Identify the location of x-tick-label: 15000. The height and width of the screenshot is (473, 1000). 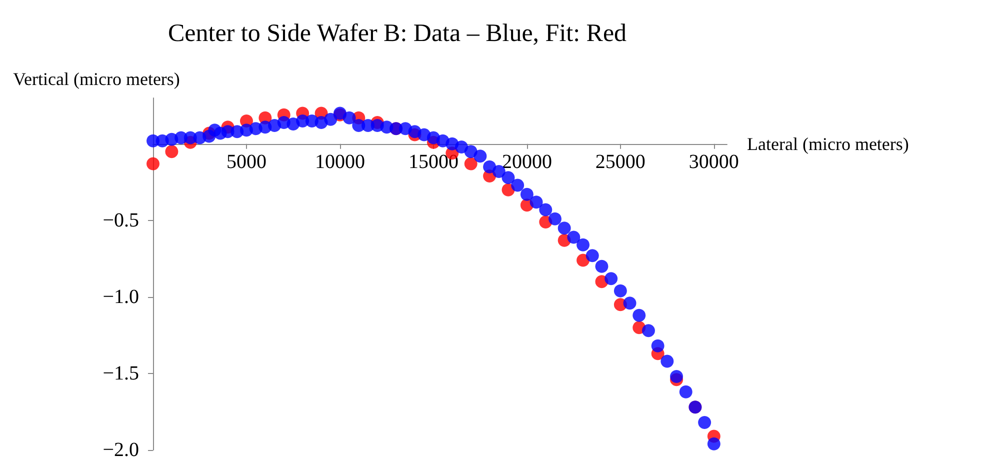
(433, 161).